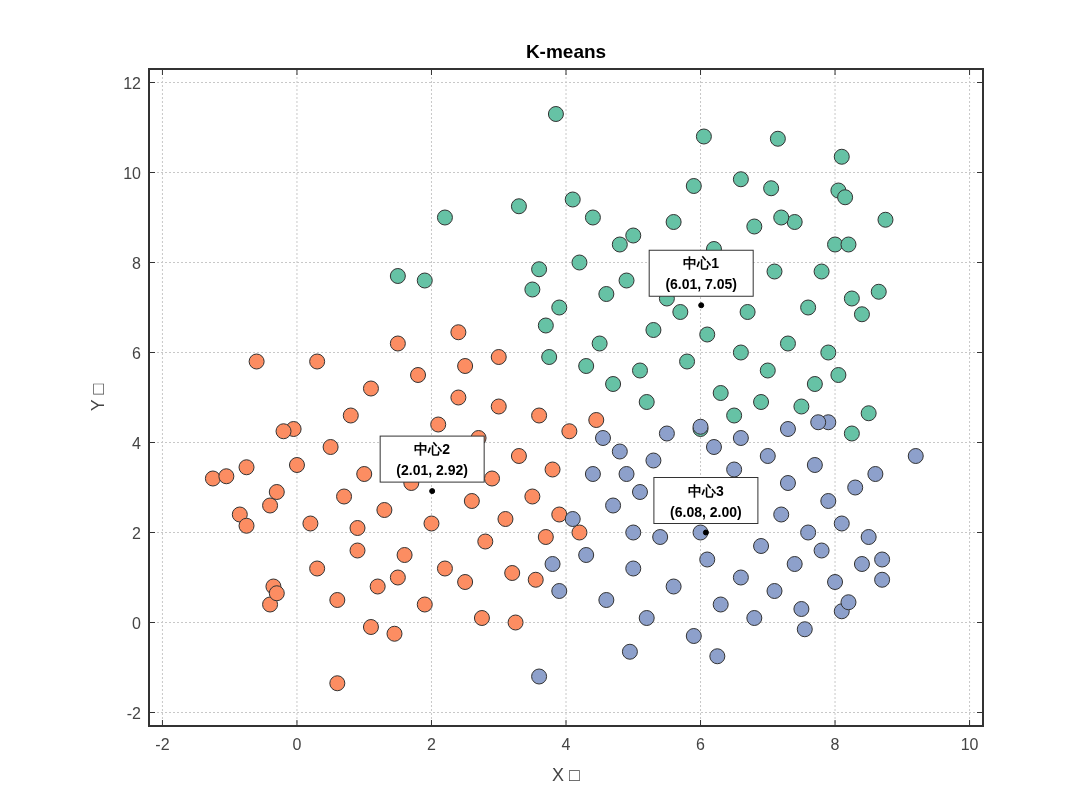 This screenshot has height=810, width=1080. What do you see at coordinates (132, 173) in the screenshot?
I see `y-tick-label: 10` at bounding box center [132, 173].